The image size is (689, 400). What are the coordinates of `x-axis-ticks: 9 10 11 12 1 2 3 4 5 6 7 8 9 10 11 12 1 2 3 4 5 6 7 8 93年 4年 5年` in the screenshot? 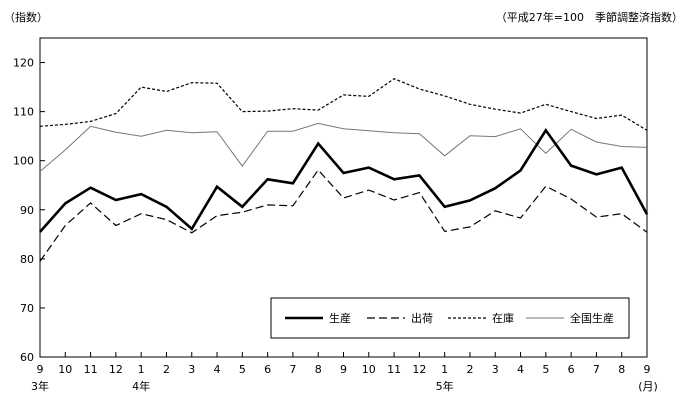 It's located at (341, 372).